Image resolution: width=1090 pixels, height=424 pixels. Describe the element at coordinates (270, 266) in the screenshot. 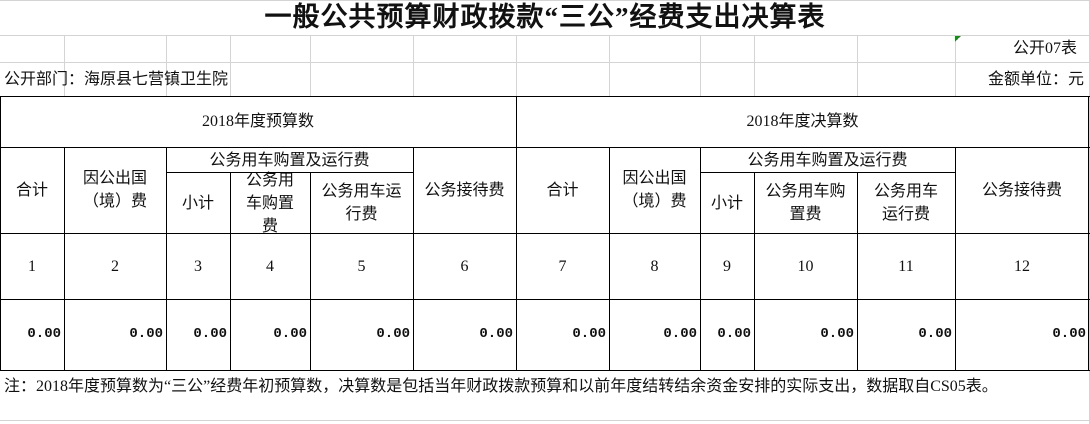

I see `column-number: 4` at that location.